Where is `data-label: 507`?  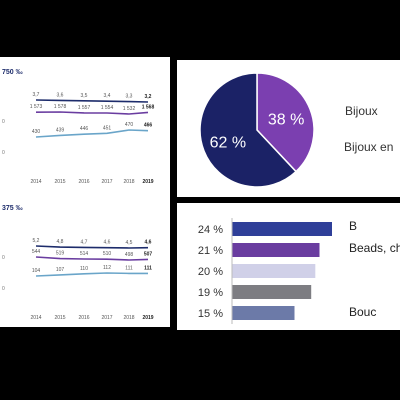 data-label: 507 is located at coordinates (148, 254).